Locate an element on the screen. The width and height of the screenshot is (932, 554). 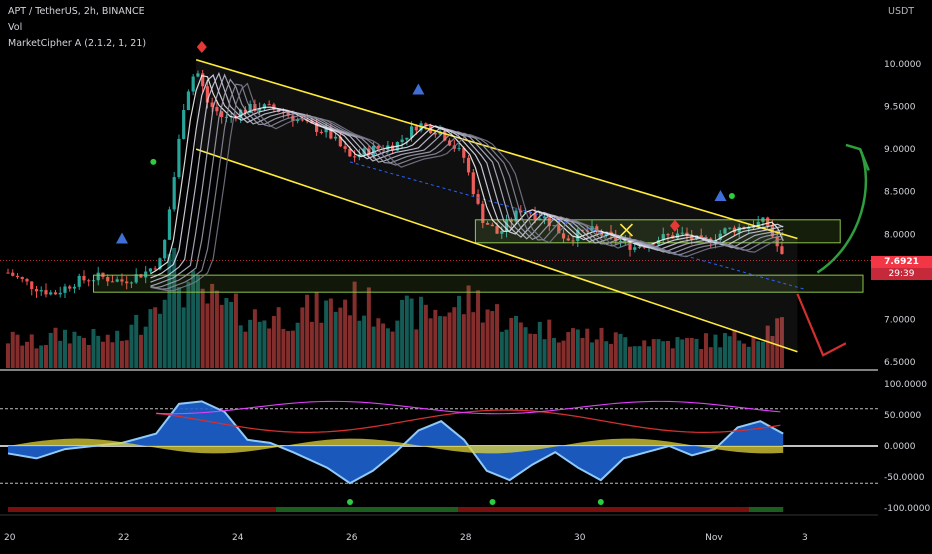
time-tick-label: 26 is located at coordinates (352, 538).